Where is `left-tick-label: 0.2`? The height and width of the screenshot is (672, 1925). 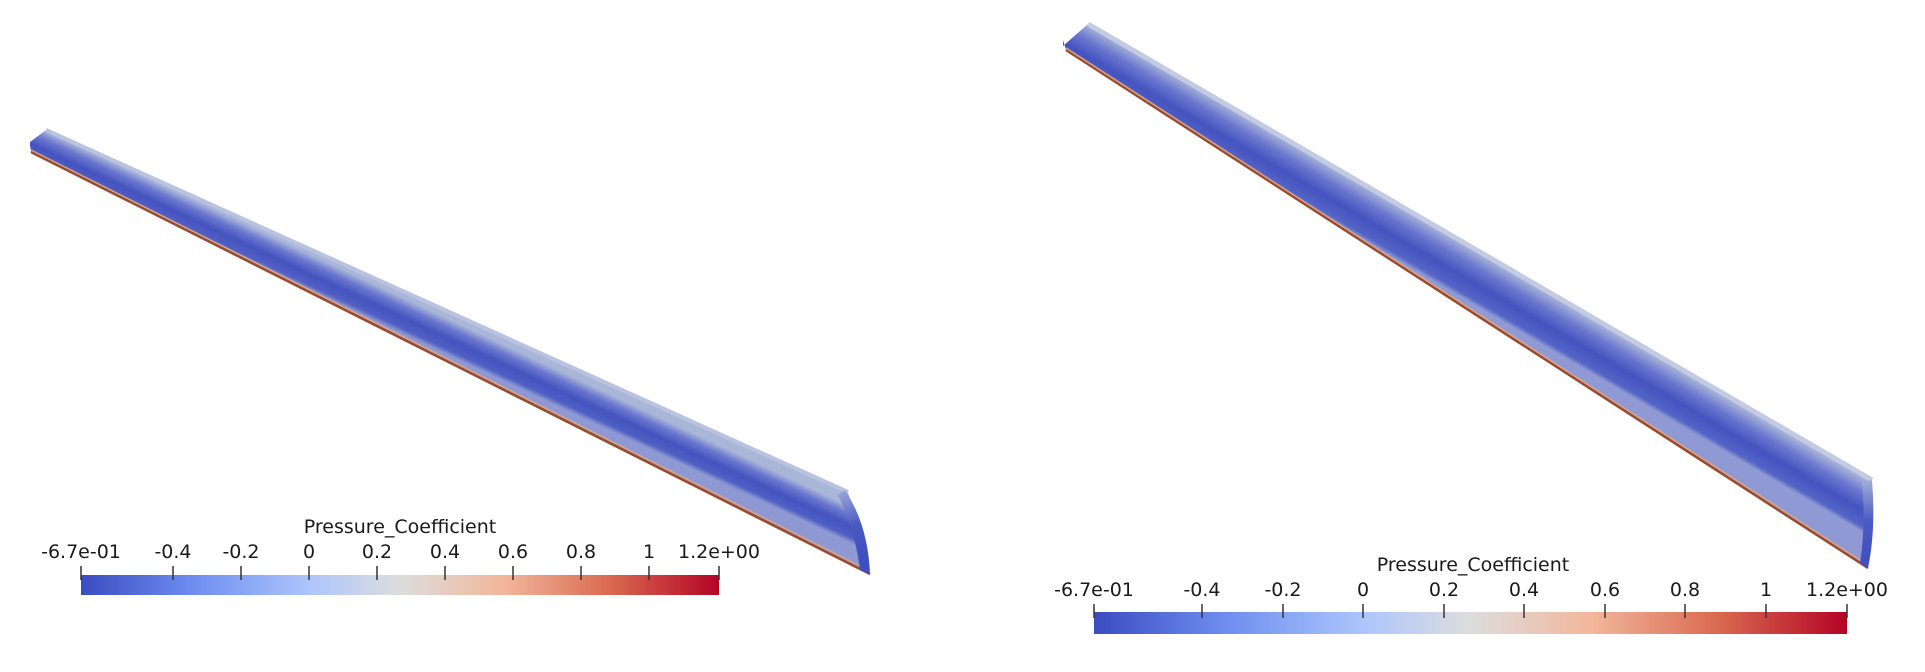 left-tick-label: 0.2 is located at coordinates (377, 552).